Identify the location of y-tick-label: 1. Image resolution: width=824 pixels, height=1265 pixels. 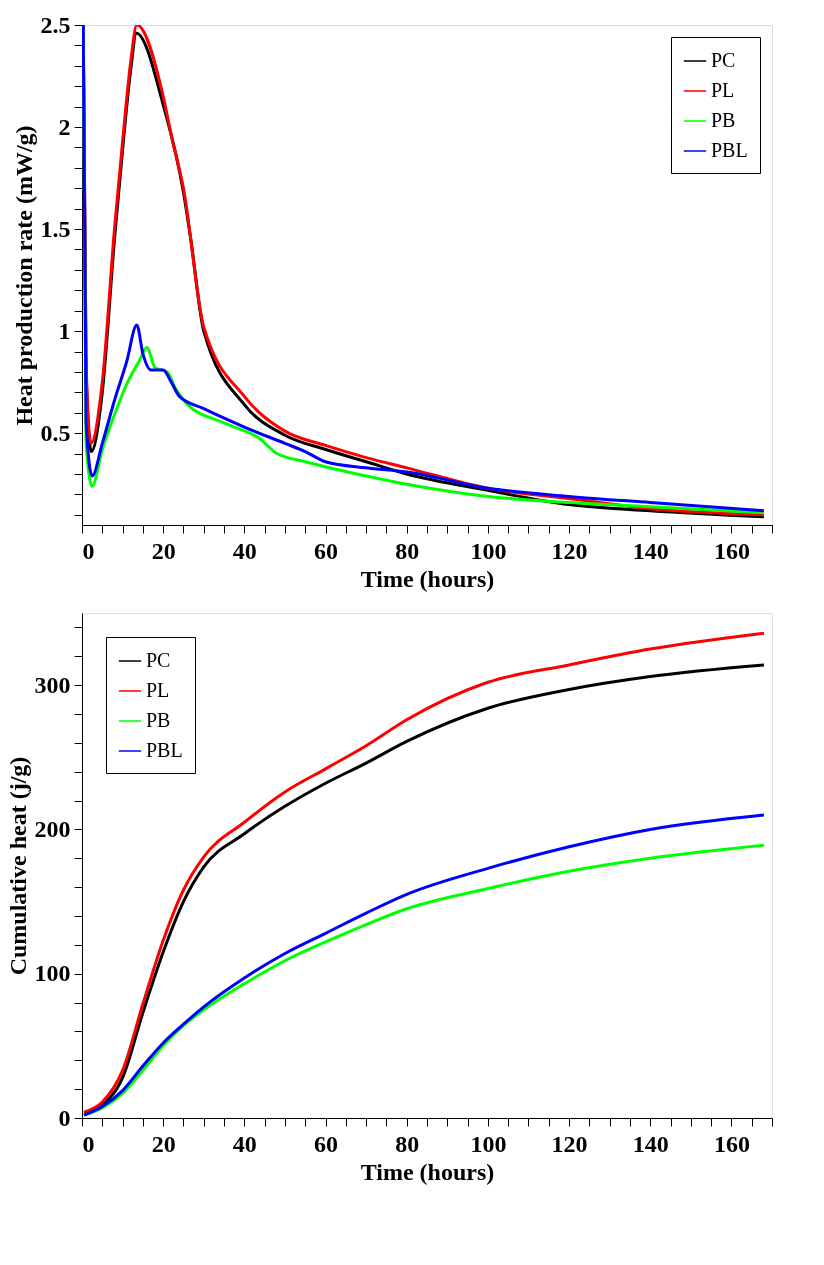
(64, 330).